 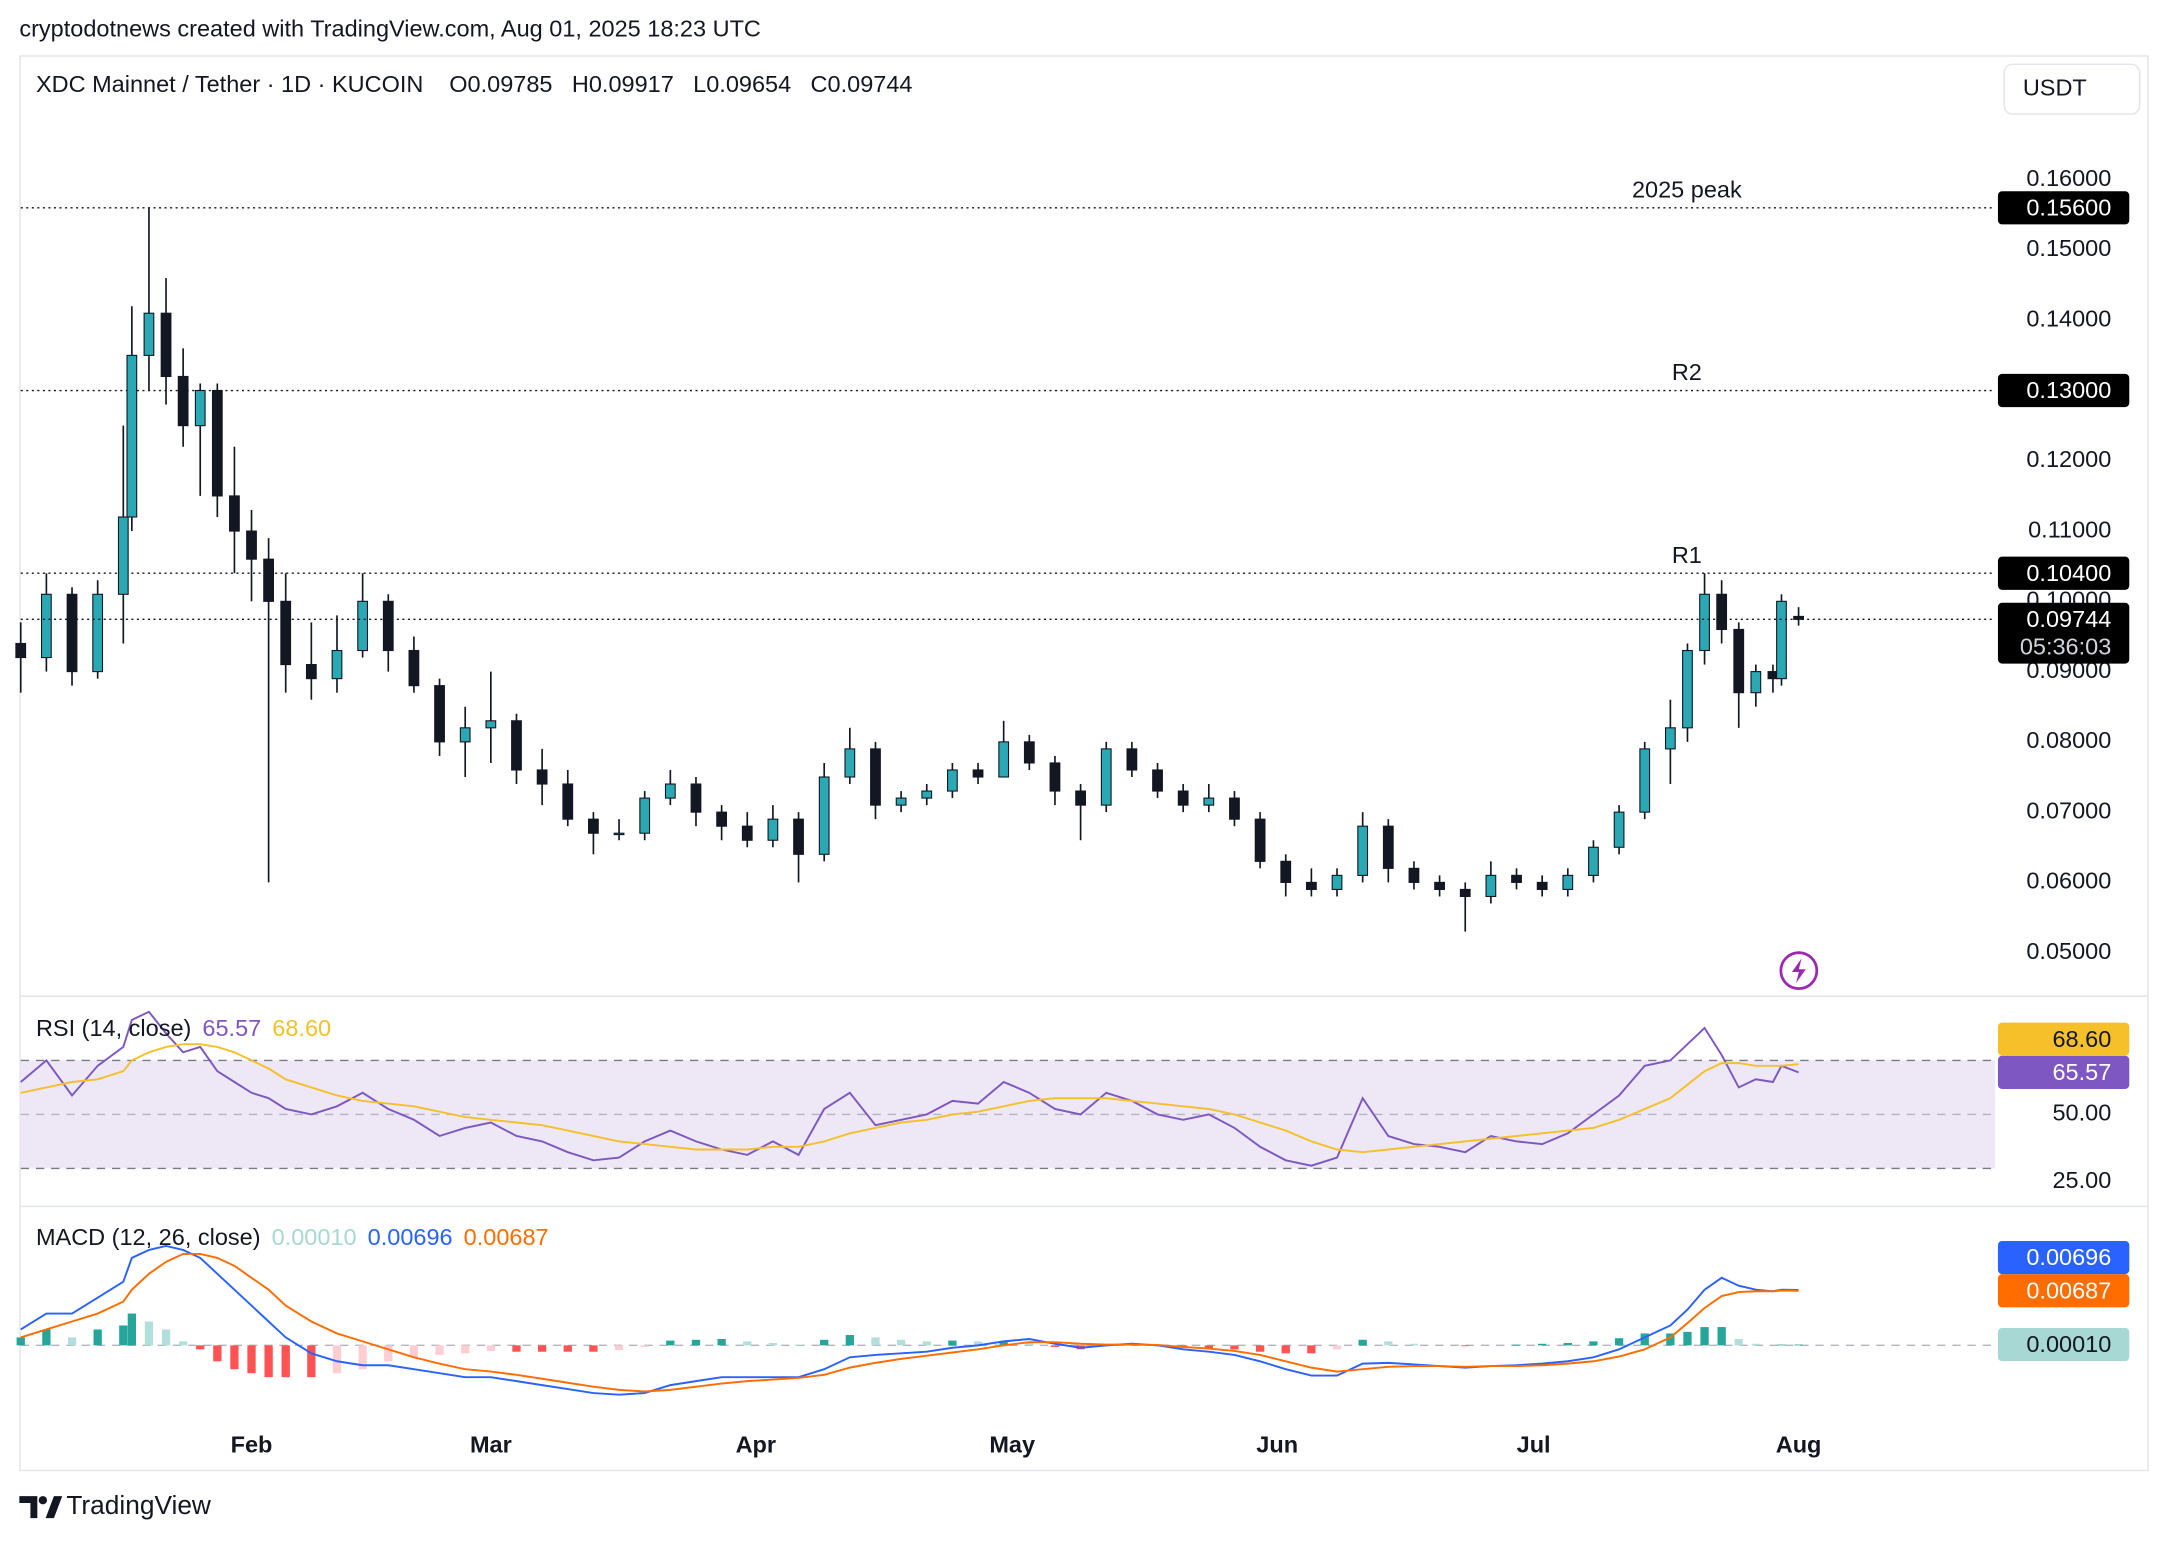 What do you see at coordinates (1534, 1444) in the screenshot?
I see `x-tick-label: Jul` at bounding box center [1534, 1444].